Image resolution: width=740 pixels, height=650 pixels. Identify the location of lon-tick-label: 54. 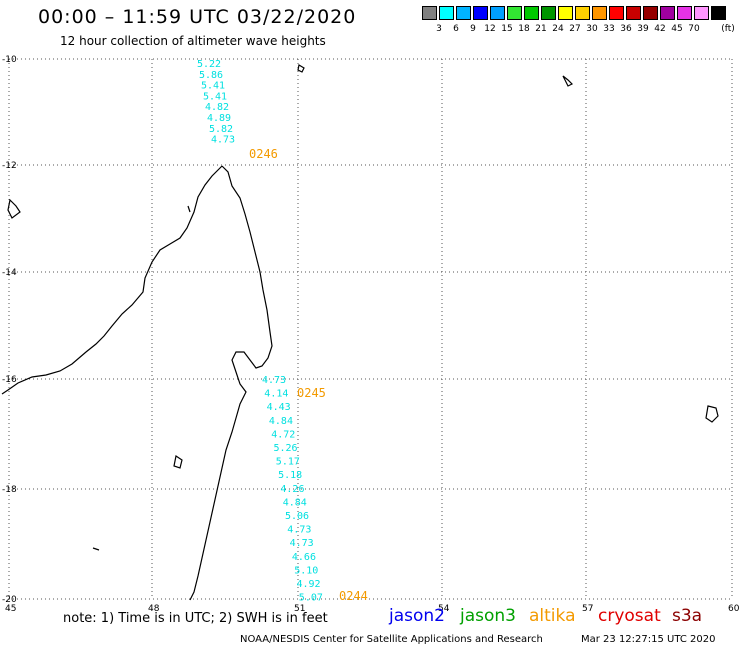
(444, 609).